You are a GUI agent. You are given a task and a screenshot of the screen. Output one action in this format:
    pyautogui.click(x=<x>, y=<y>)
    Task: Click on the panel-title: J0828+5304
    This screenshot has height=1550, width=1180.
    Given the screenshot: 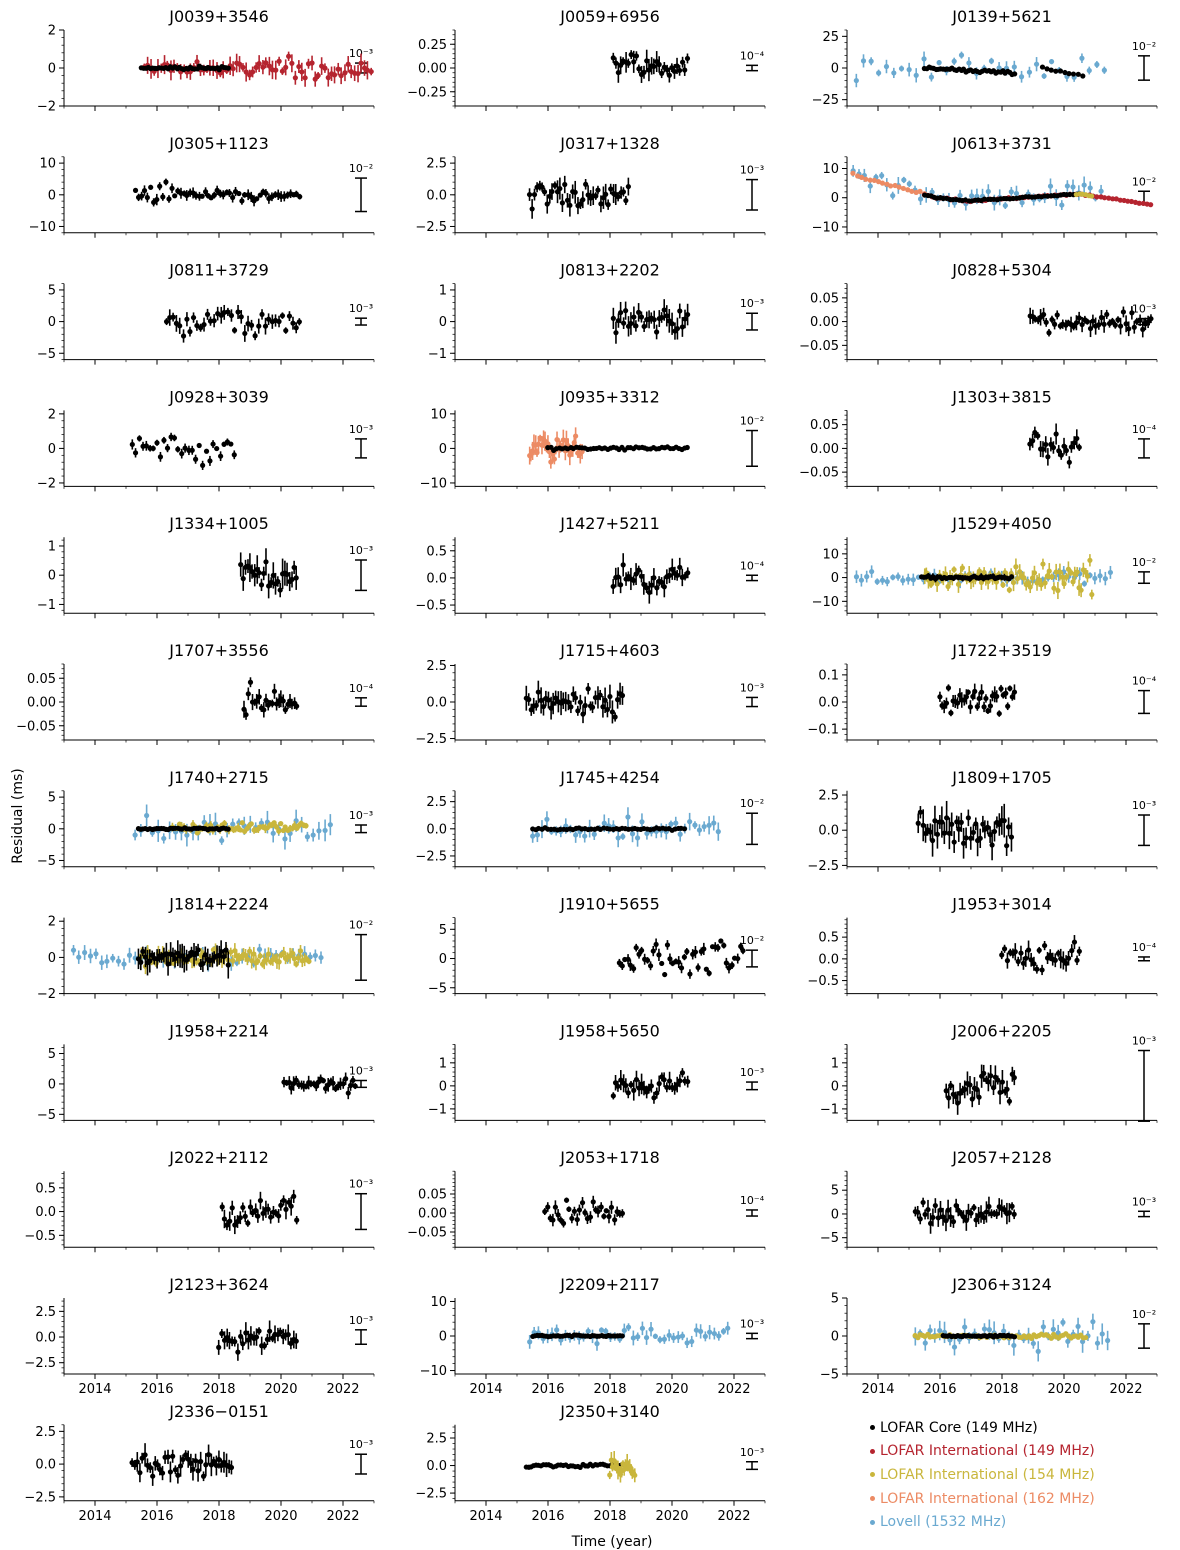 What is the action you would take?
    pyautogui.click(x=1001, y=270)
    